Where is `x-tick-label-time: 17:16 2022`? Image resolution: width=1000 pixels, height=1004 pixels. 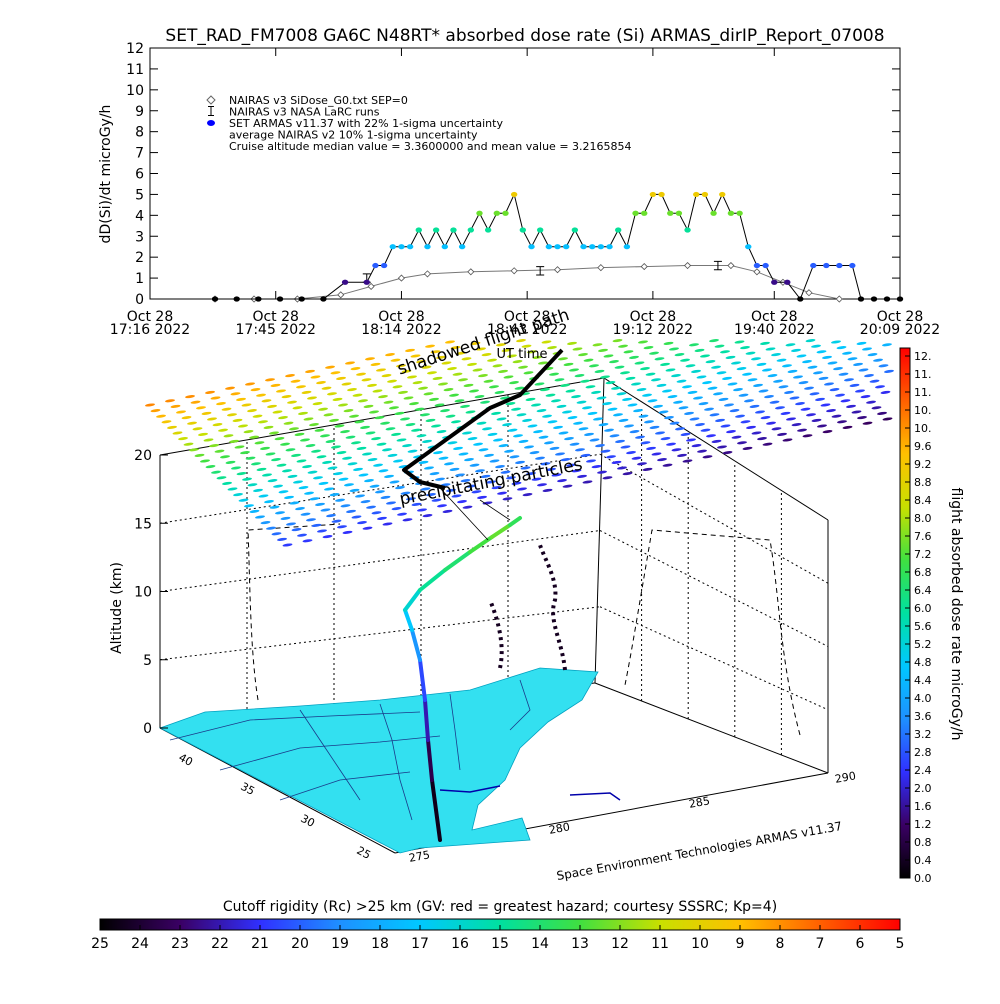 x-tick-label-time: 17:16 2022 is located at coordinates (150, 330).